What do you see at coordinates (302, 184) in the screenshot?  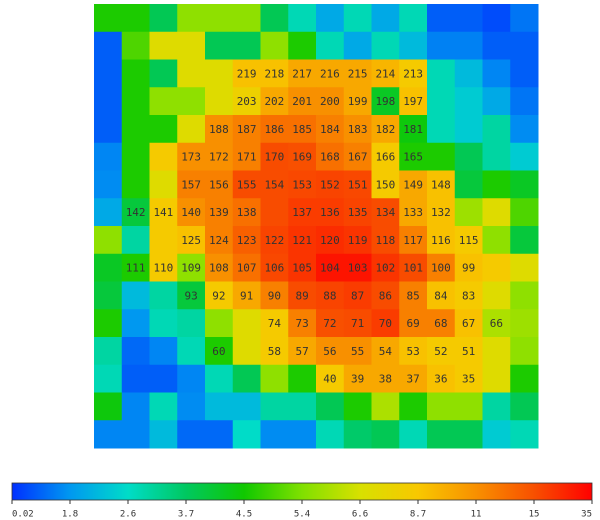 I see `cell-label: 153` at bounding box center [302, 184].